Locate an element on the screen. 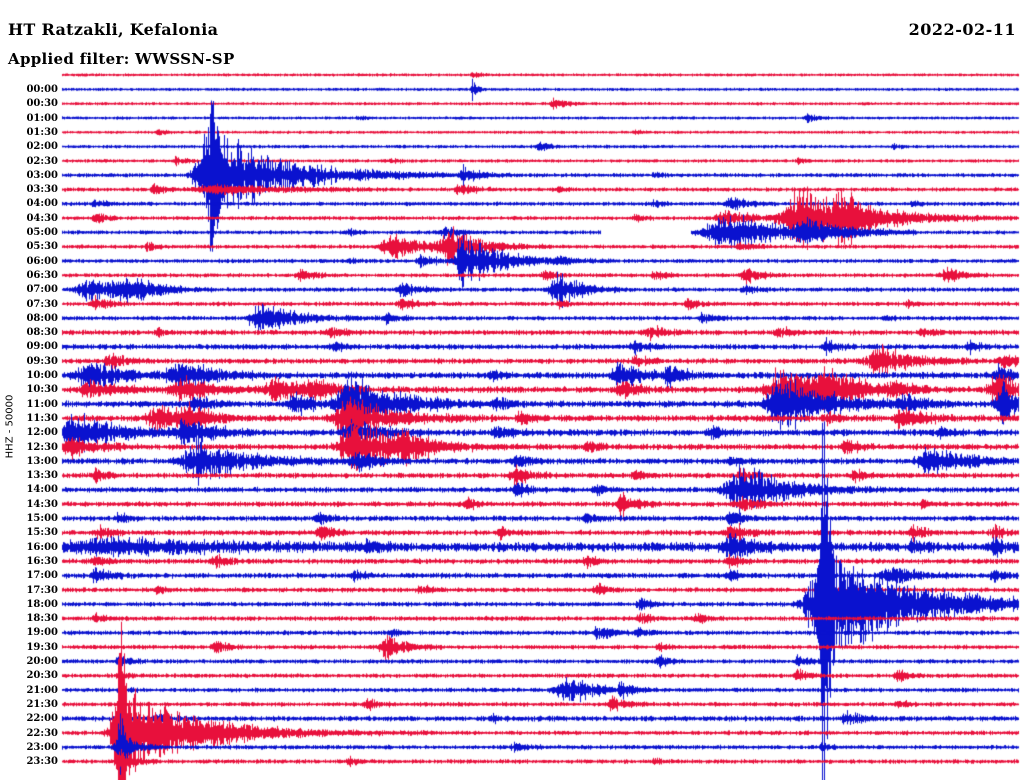  row-time-label: 09:30 is located at coordinates (42, 361).